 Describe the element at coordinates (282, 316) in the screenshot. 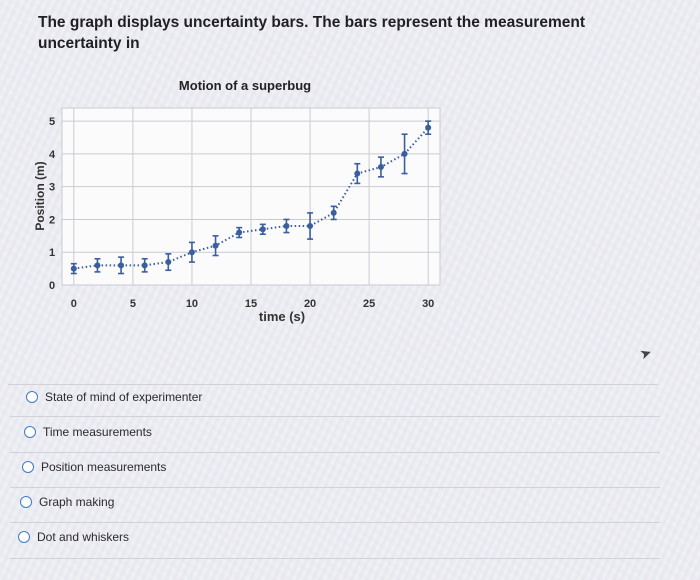

I see `x-axis-label: time (s)` at that location.